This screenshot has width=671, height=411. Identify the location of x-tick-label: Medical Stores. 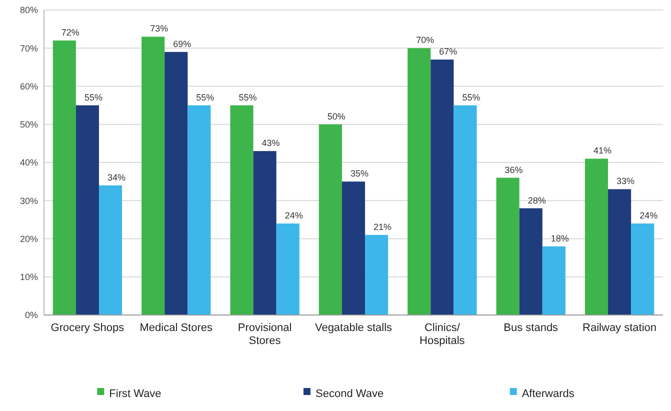
(177, 328).